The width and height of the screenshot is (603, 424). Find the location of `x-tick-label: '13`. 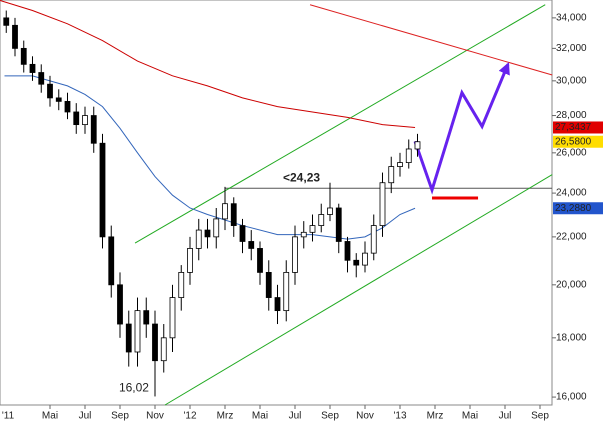

x-tick-label: '13 is located at coordinates (399, 416).